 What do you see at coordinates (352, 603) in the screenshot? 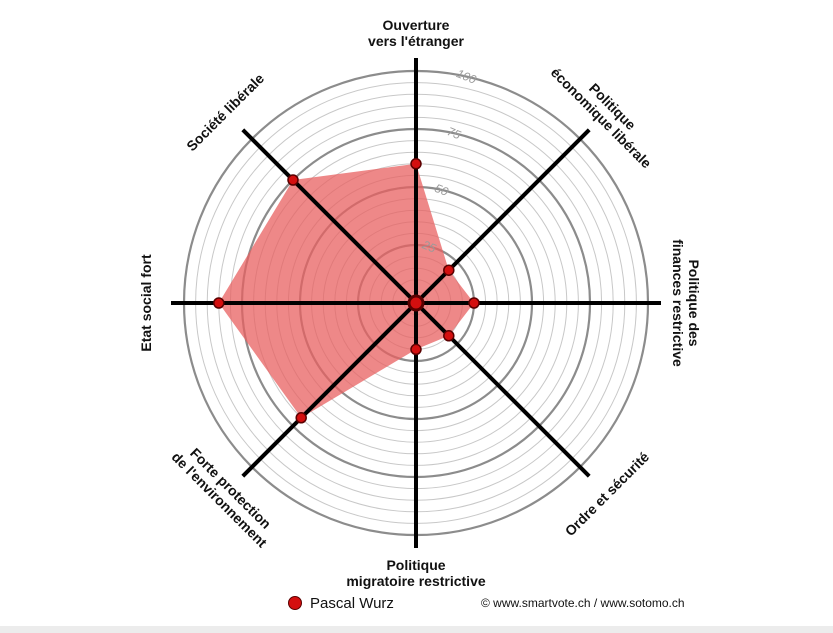
I see `legend-label: Pascal Wurz` at bounding box center [352, 603].